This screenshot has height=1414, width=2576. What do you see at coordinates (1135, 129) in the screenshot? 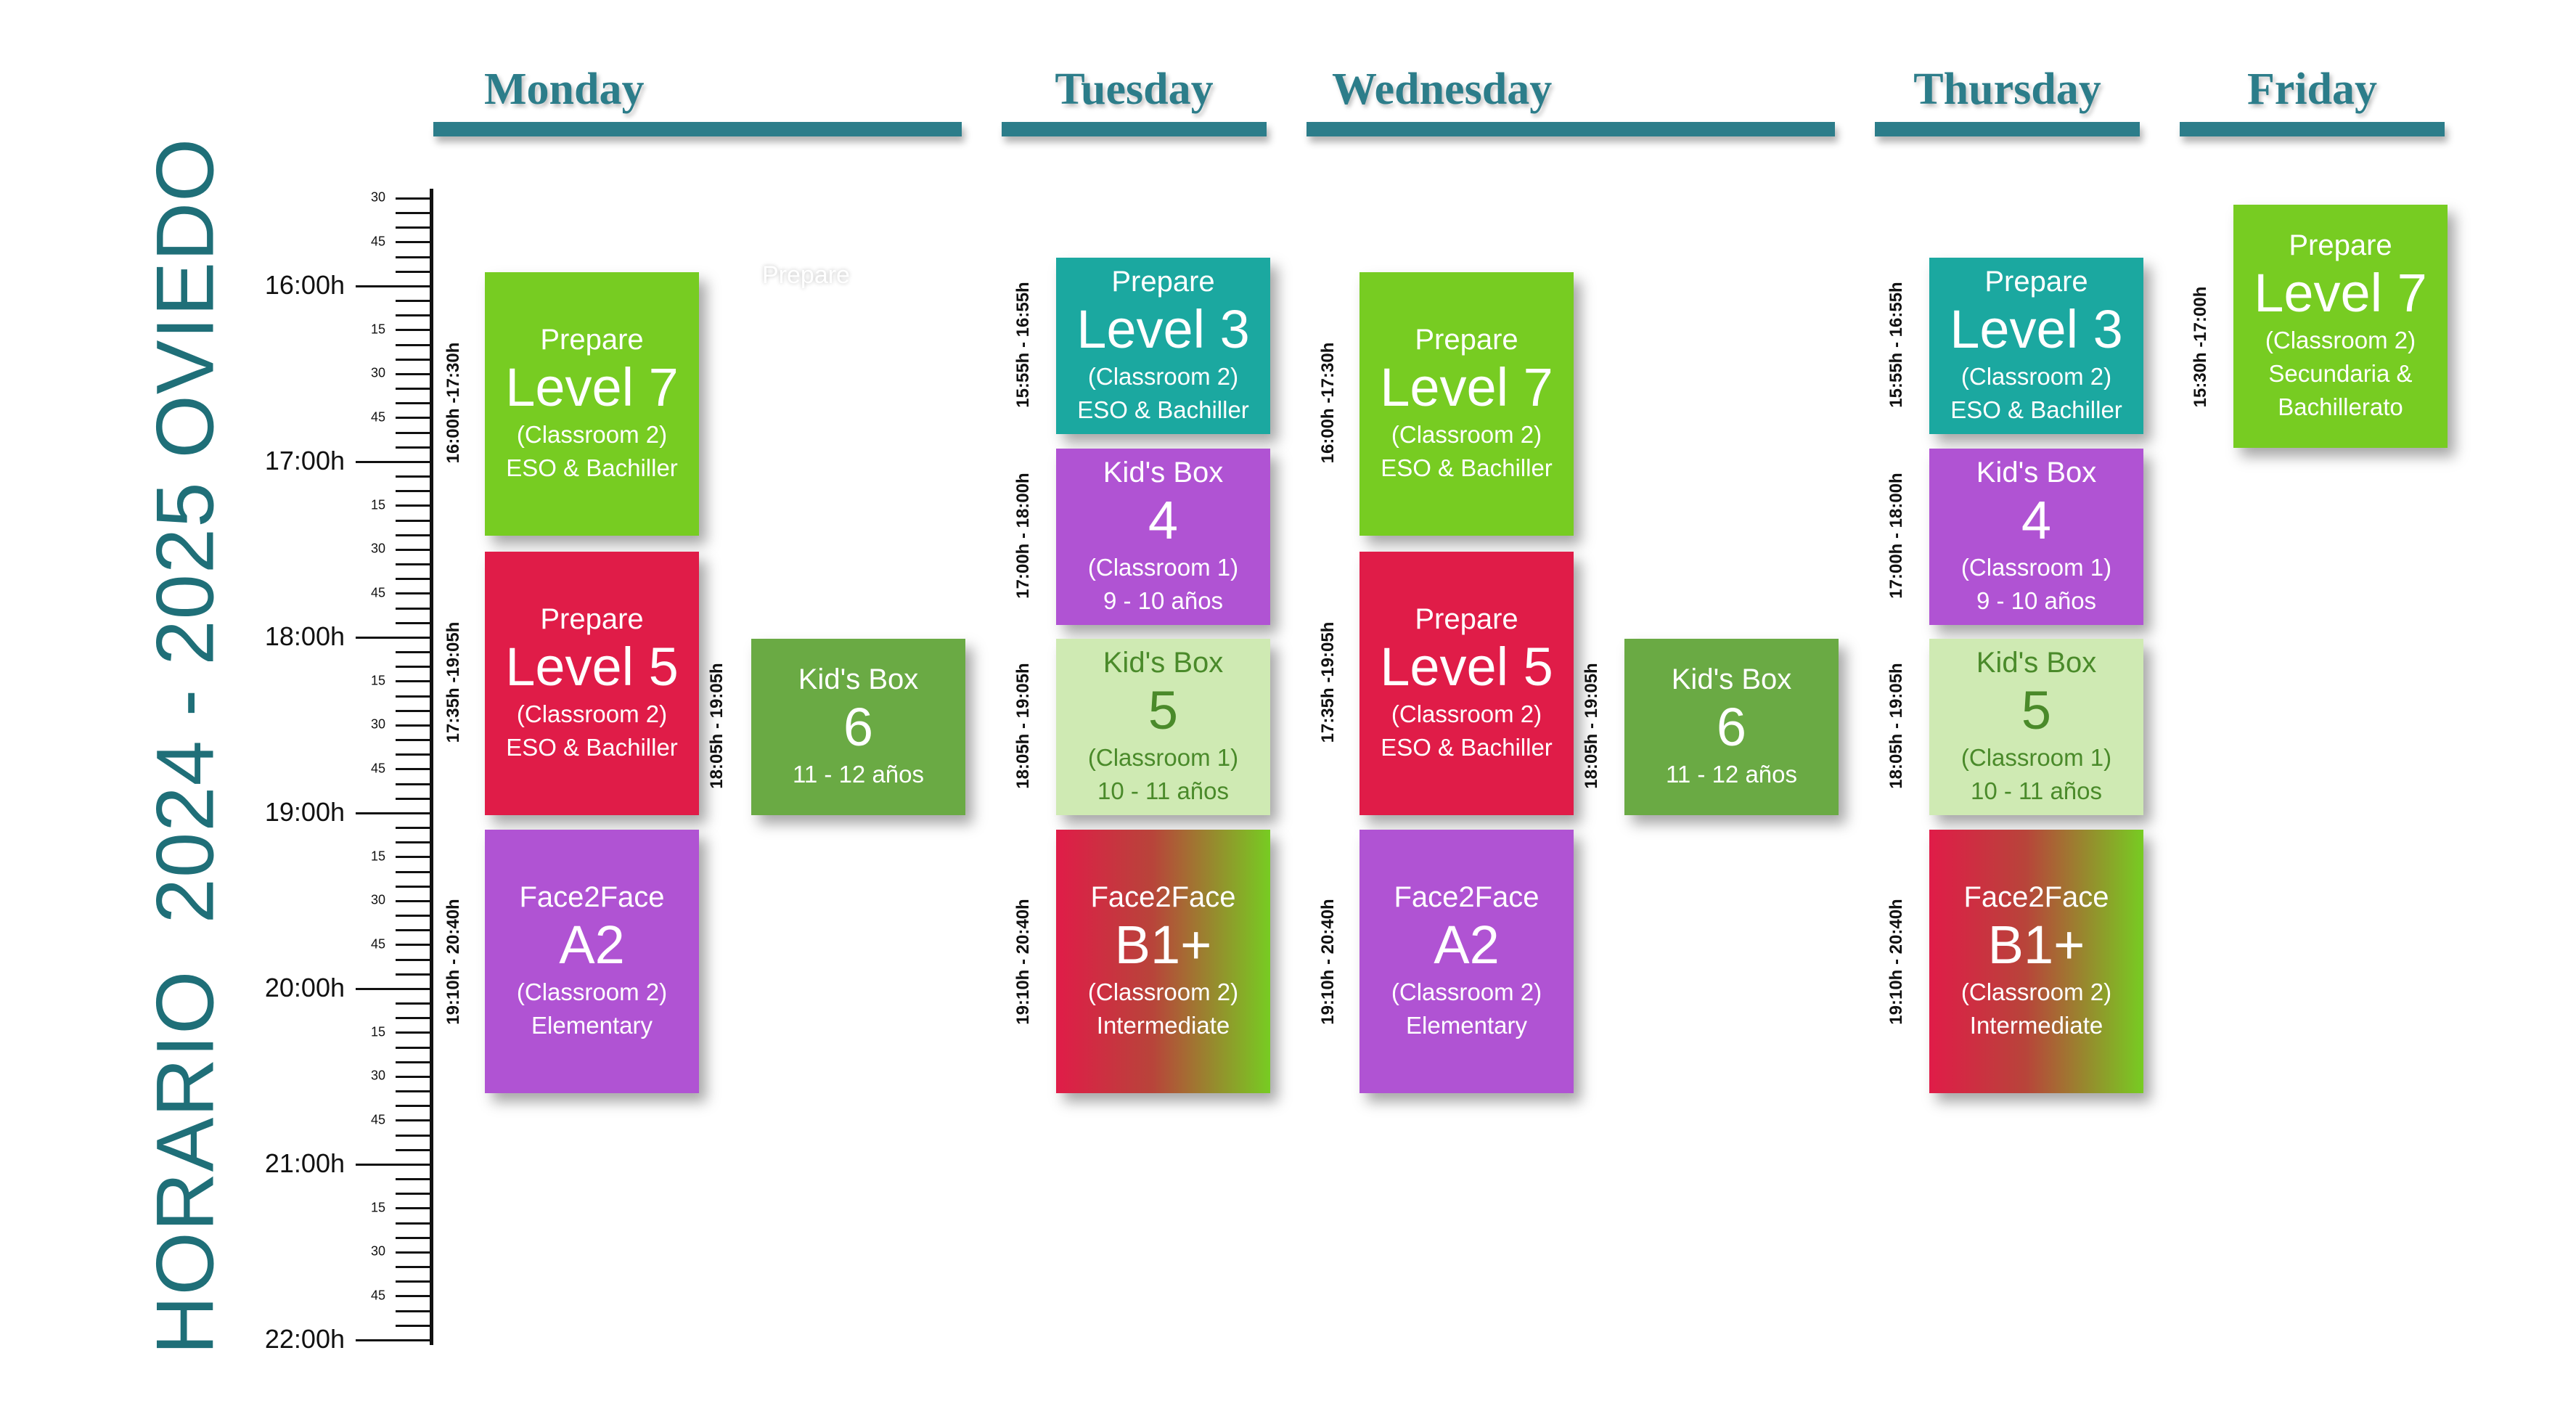
I see `day-bar-tuesday` at bounding box center [1135, 129].